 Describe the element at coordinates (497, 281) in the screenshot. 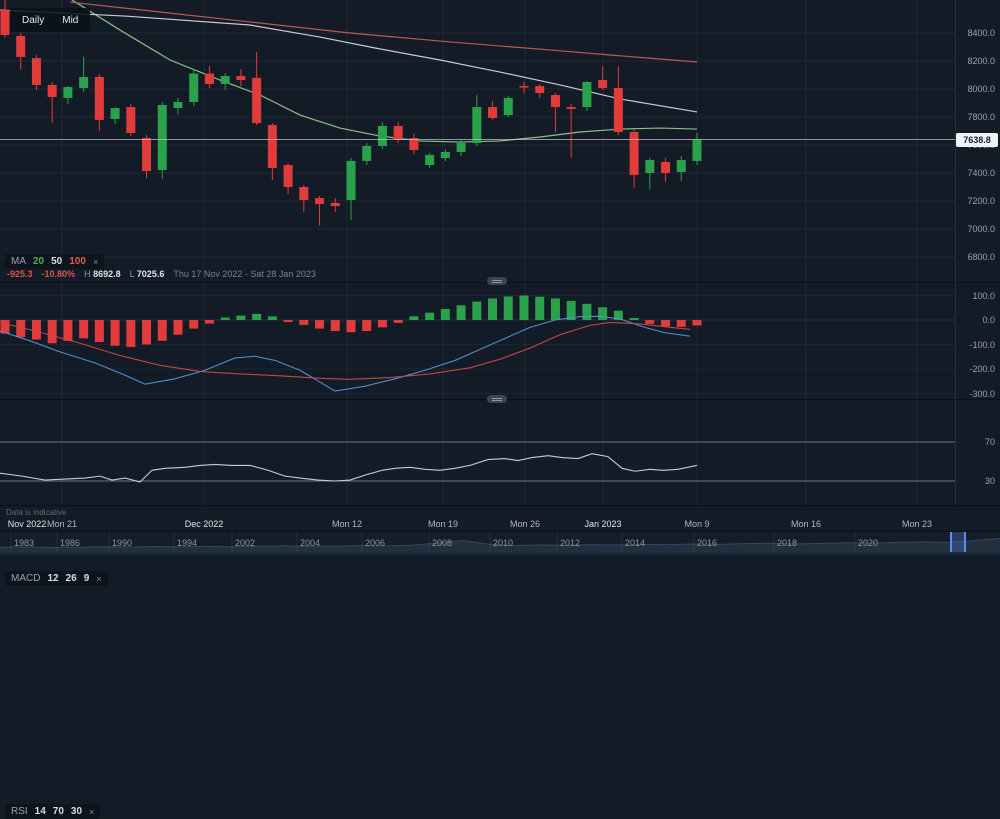

I see `pane-resize-handle-macd` at that location.